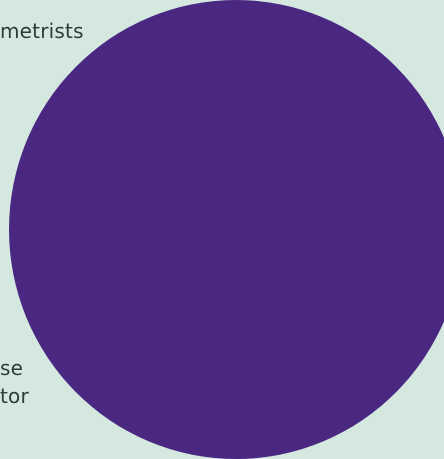 Image resolution: width=444 pixels, height=459 pixels. Describe the element at coordinates (42, 31) in the screenshot. I see `text-fragment-top: metrists` at that location.